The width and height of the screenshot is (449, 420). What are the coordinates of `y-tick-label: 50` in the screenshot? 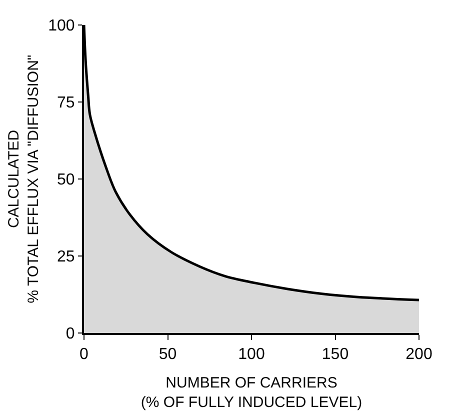 It's located at (66, 180).